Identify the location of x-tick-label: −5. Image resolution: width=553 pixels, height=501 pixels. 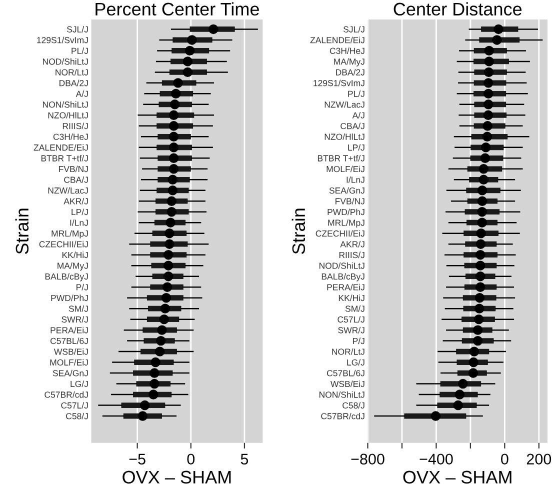
(137, 459).